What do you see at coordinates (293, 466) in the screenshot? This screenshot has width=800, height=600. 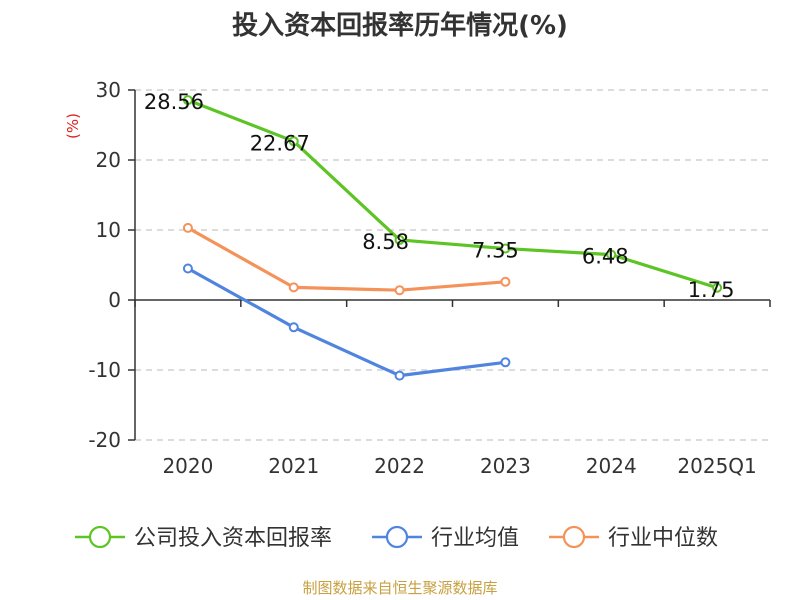 I see `x-tick-label: 2021` at bounding box center [293, 466].